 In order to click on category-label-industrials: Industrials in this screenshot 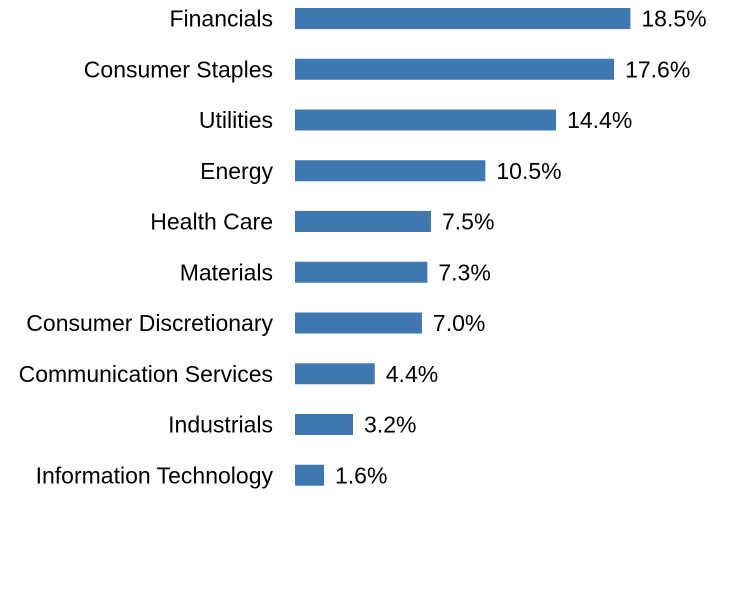, I will do `click(220, 425)`.